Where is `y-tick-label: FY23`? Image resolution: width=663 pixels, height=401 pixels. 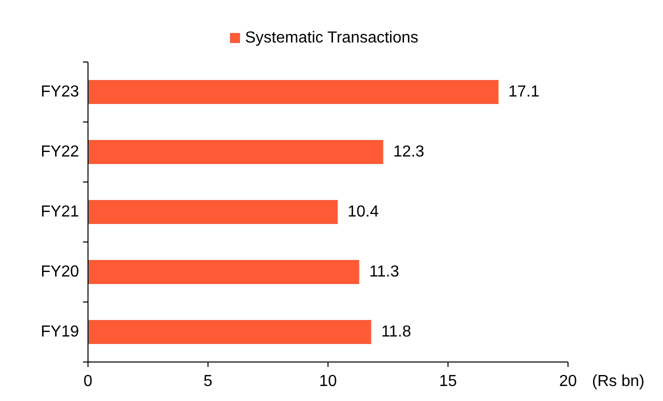 y-tick-label: FY23 is located at coordinates (60, 92).